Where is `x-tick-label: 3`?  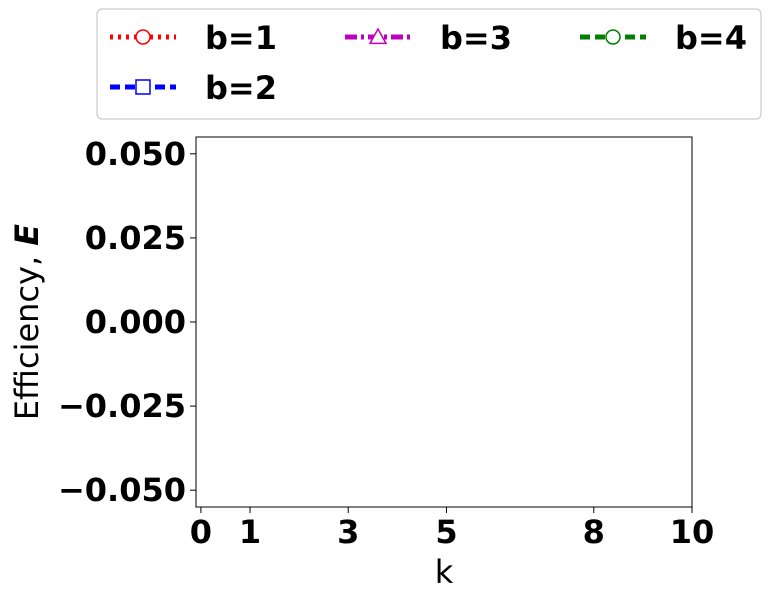
x-tick-label: 3 is located at coordinates (348, 532).